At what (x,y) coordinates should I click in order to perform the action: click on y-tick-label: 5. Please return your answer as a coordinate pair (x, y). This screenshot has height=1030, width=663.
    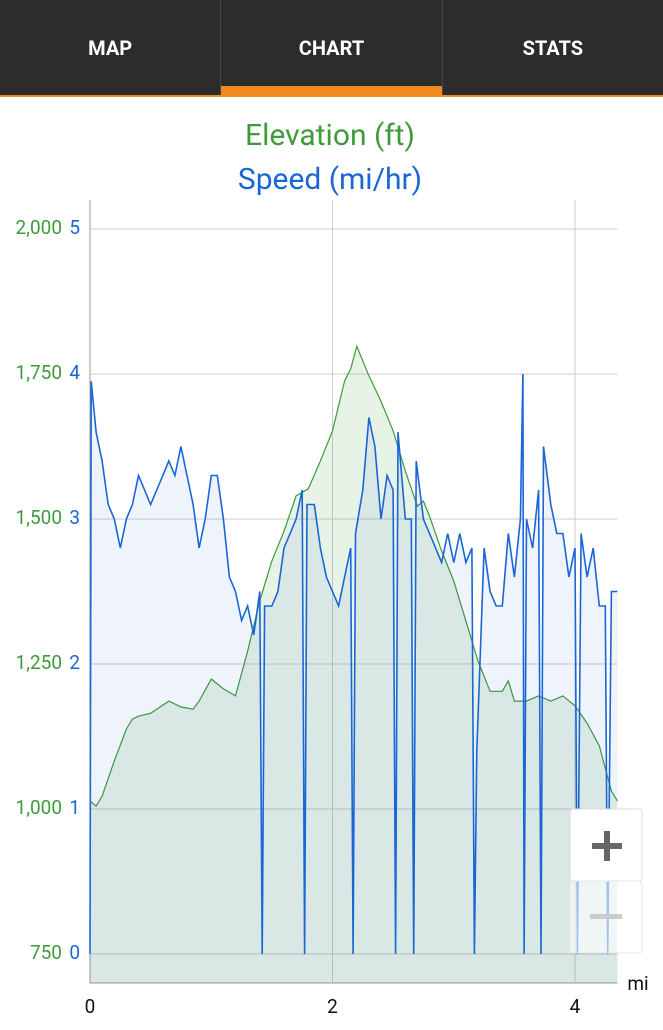
    Looking at the image, I should click on (74, 227).